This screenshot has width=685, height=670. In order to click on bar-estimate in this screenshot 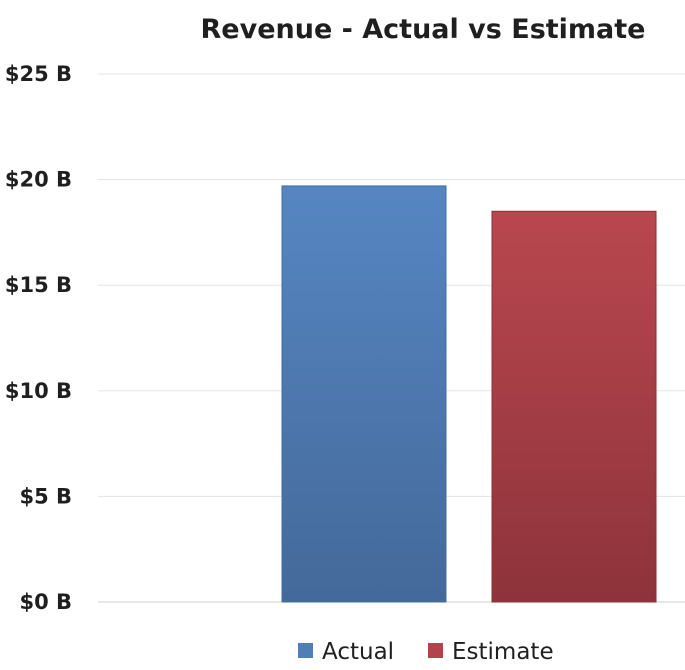, I will do `click(574, 406)`.